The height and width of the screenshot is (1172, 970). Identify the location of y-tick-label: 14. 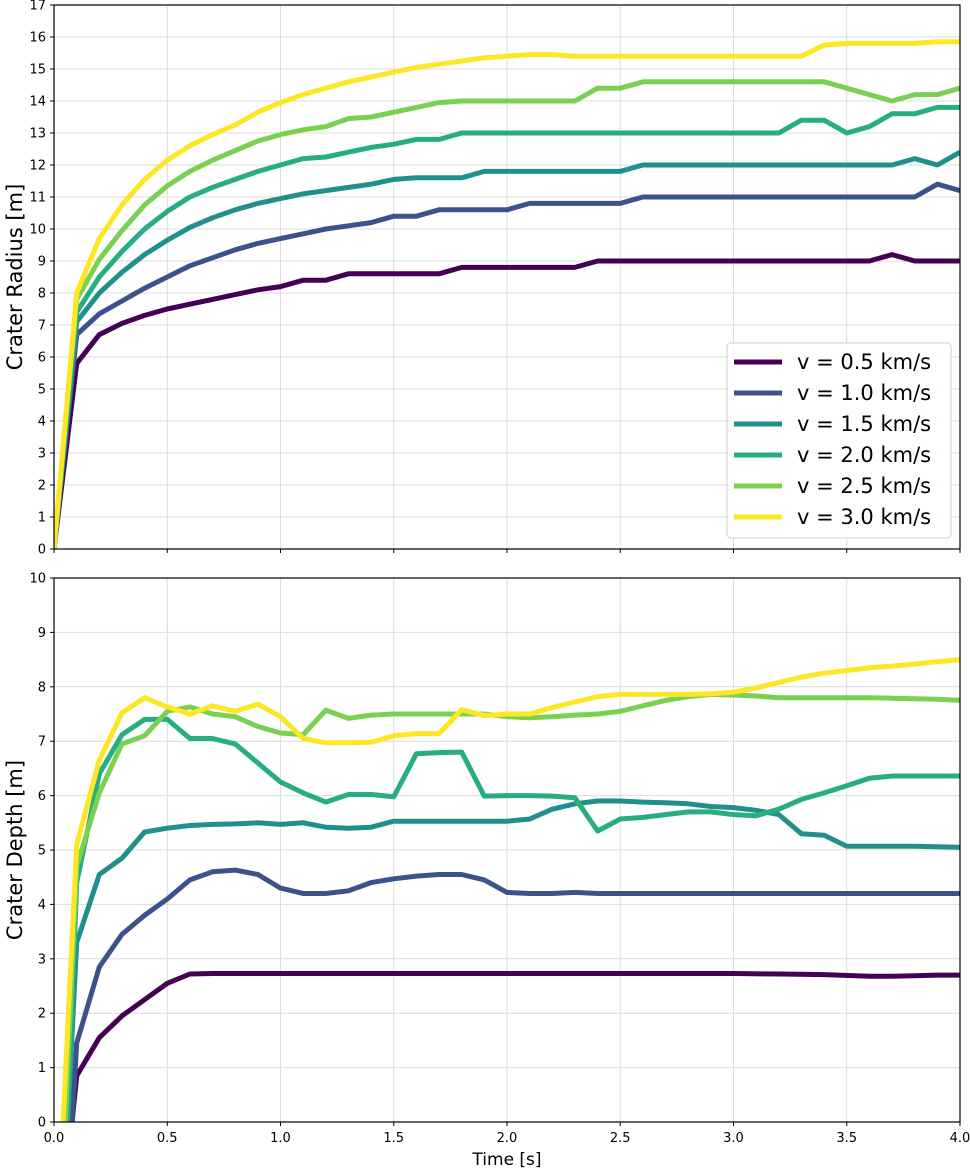
(37, 102).